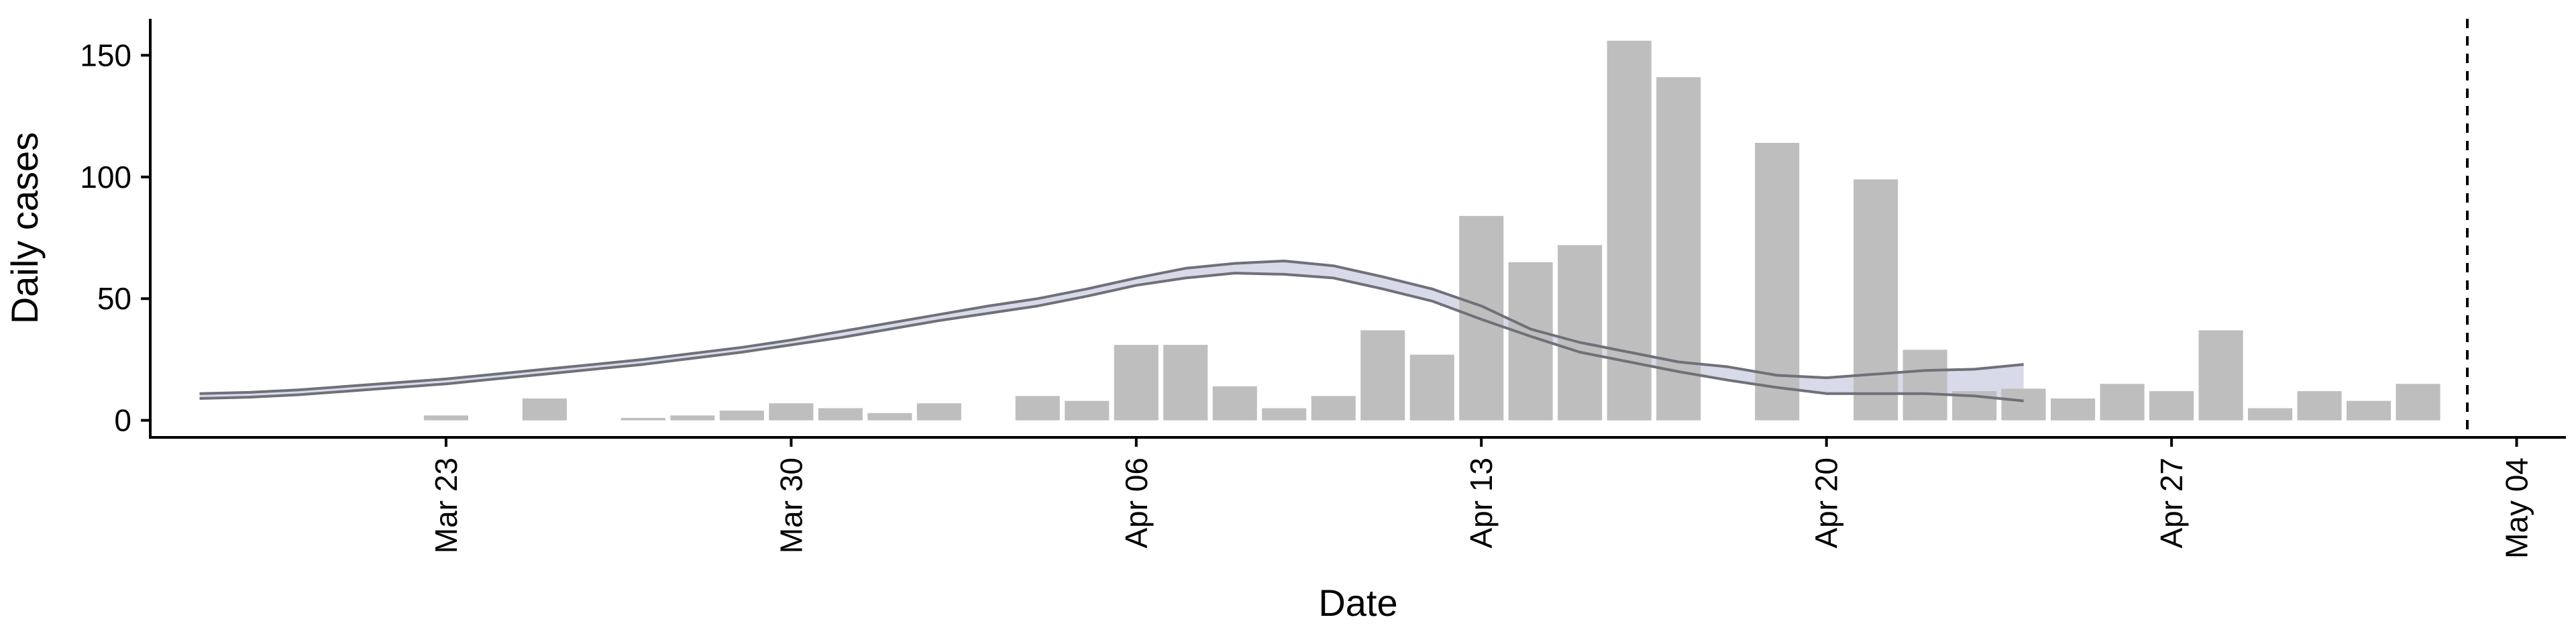 Image resolution: width=2576 pixels, height=644 pixels. Describe the element at coordinates (790, 505) in the screenshot. I see `x-tick-label: Mar 30` at that location.